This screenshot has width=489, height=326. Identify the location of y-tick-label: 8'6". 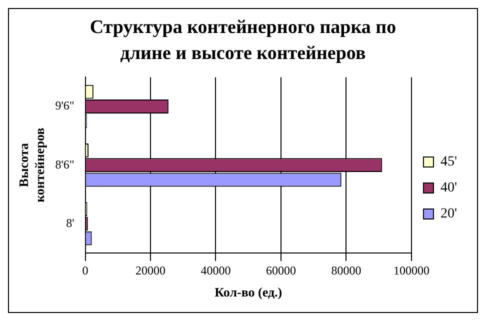
(64, 164).